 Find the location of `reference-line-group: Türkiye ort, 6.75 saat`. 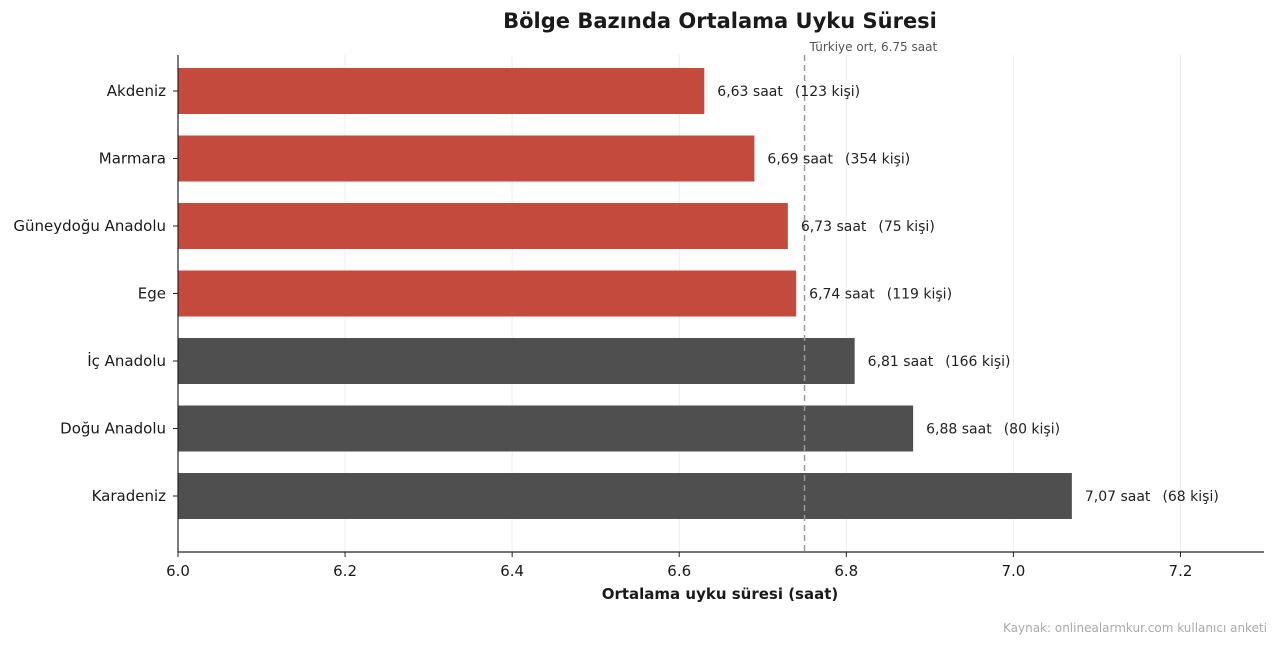

reference-line-group: Türkiye ort, 6.75 saat is located at coordinates (870, 296).